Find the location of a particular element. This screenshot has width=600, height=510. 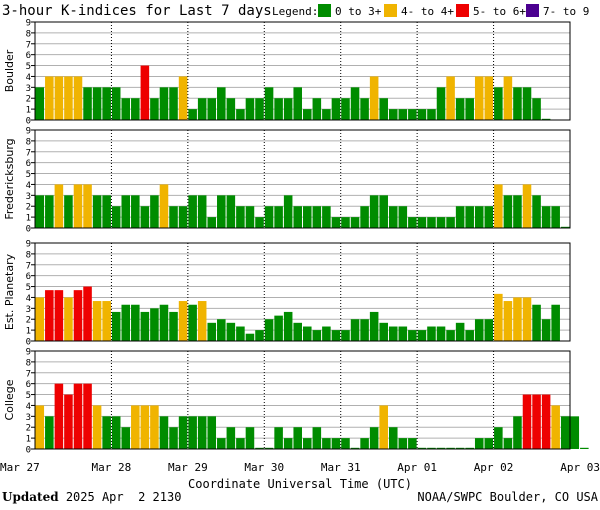

y-tick-label: 2 is located at coordinates (28, 208).